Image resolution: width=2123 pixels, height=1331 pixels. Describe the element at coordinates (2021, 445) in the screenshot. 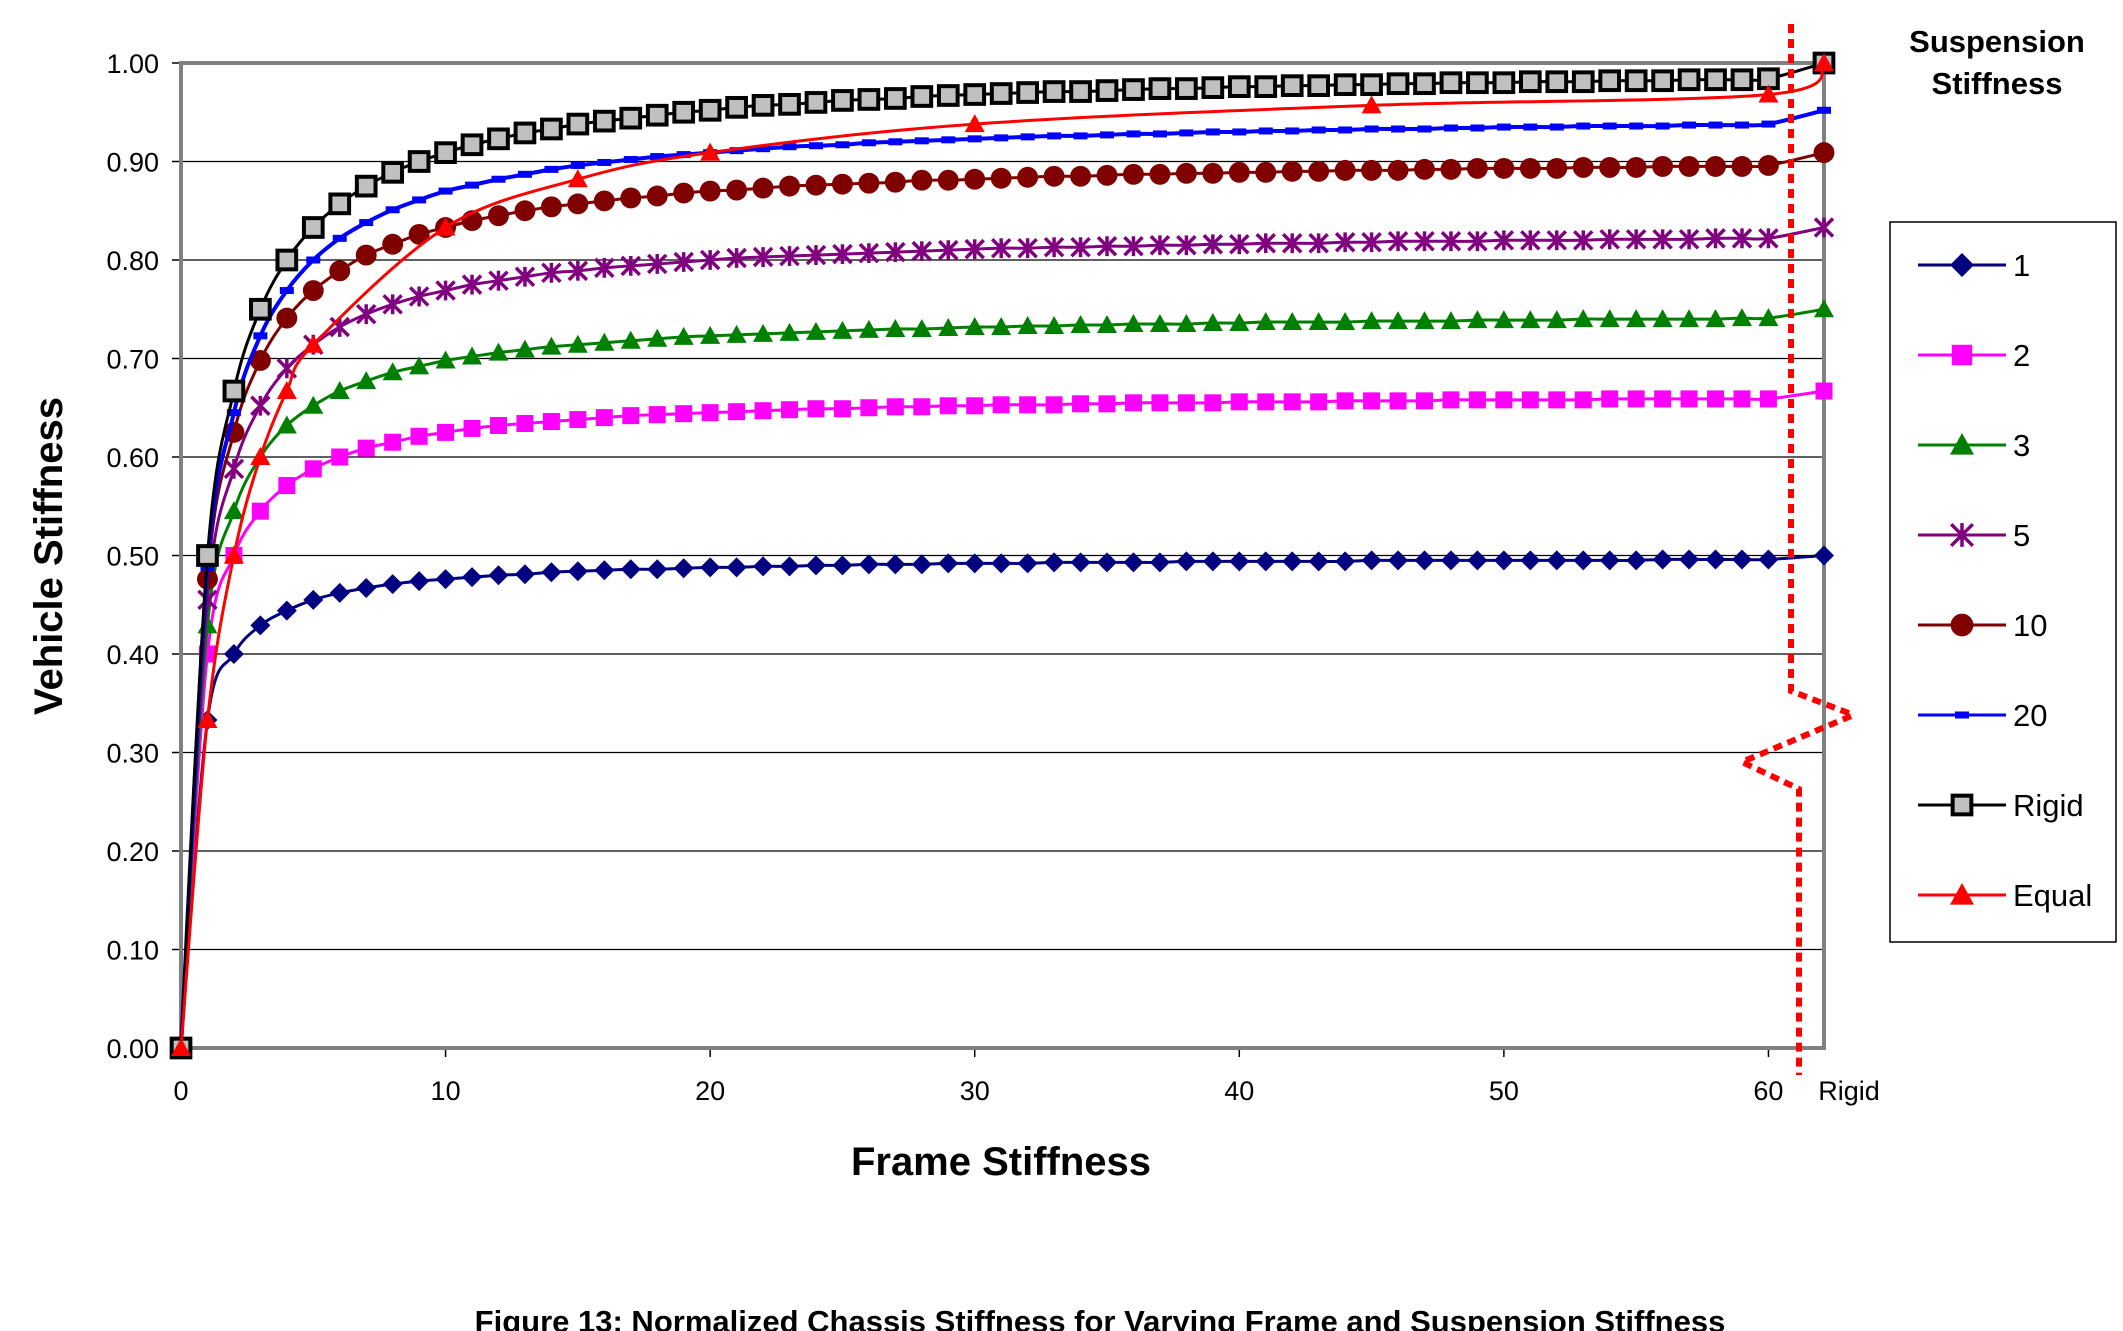

I see `legend-label: 3` at that location.